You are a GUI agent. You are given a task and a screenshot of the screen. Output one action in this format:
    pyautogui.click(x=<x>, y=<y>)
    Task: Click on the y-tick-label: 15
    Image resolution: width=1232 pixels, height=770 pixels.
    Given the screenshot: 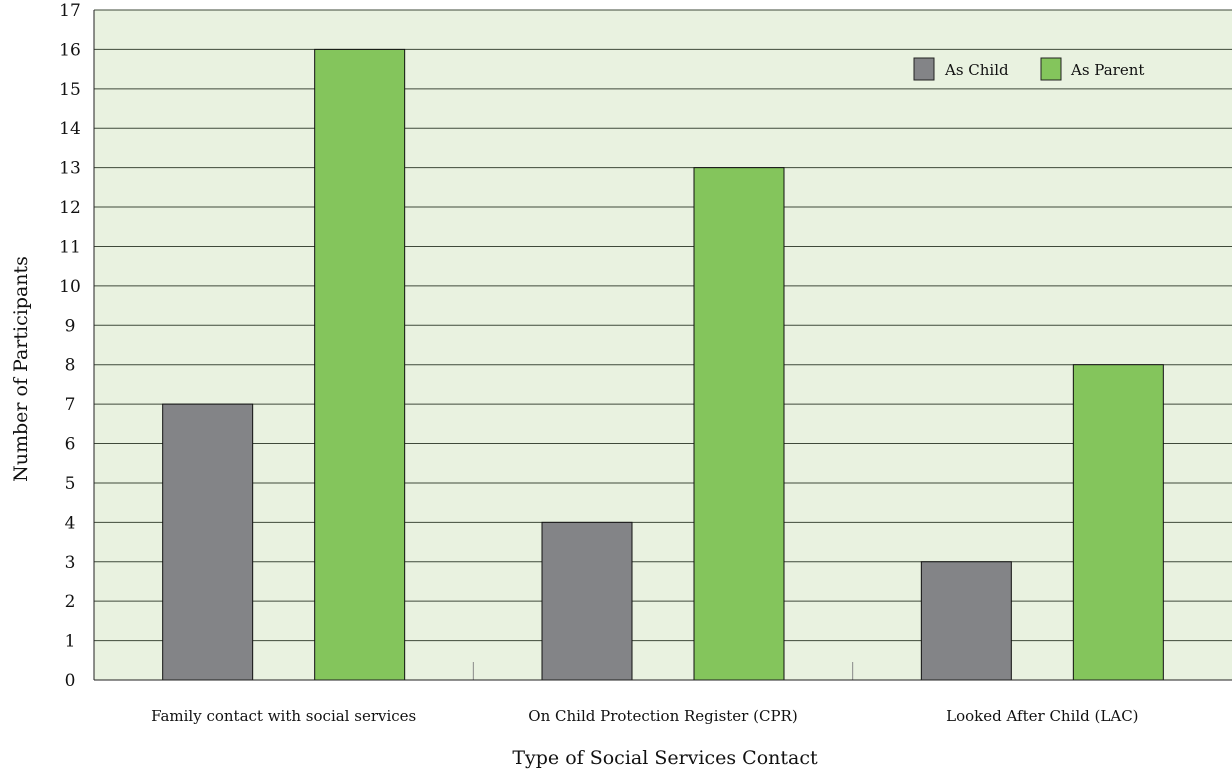 What is the action you would take?
    pyautogui.click(x=70, y=90)
    